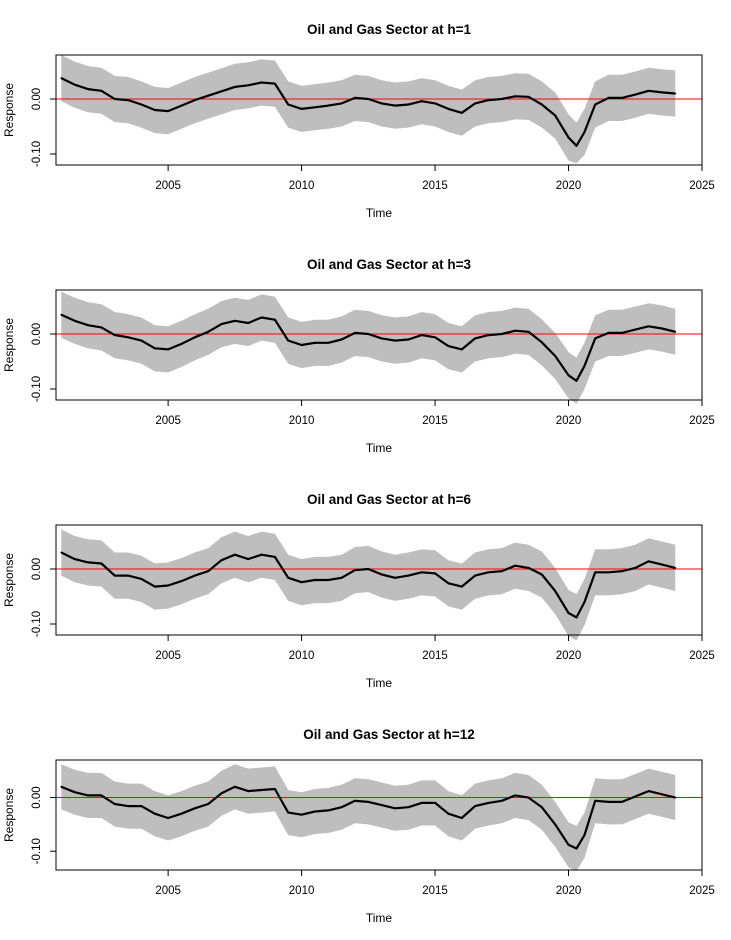 The width and height of the screenshot is (731, 940). What do you see at coordinates (37, 334) in the screenshot?
I see `y-tick-label: 0.00` at bounding box center [37, 334].